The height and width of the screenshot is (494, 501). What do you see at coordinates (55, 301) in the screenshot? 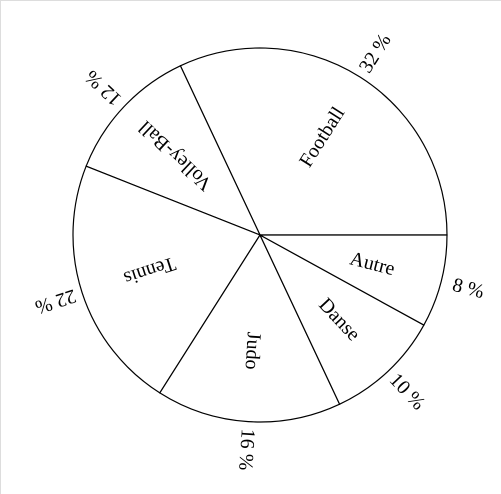
I see `data-label: 22 %` at bounding box center [55, 301].